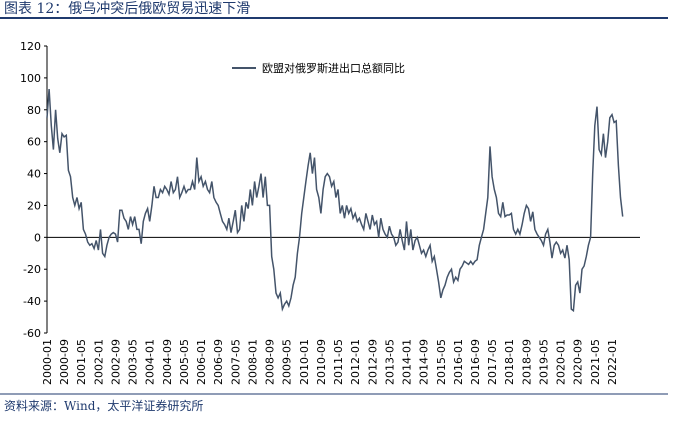  What do you see at coordinates (407, 362) in the screenshot?
I see `x-tick-label: 2014-01` at bounding box center [407, 362].